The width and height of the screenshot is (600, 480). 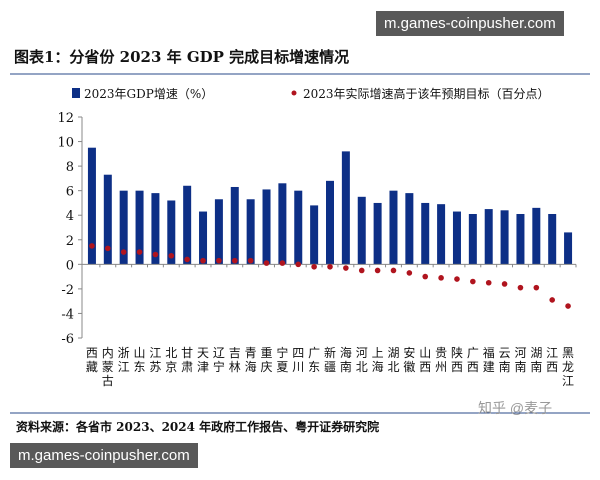 What do you see at coordinates (203, 360) in the screenshot?
I see `x-tick-label: 天津` at bounding box center [203, 360].